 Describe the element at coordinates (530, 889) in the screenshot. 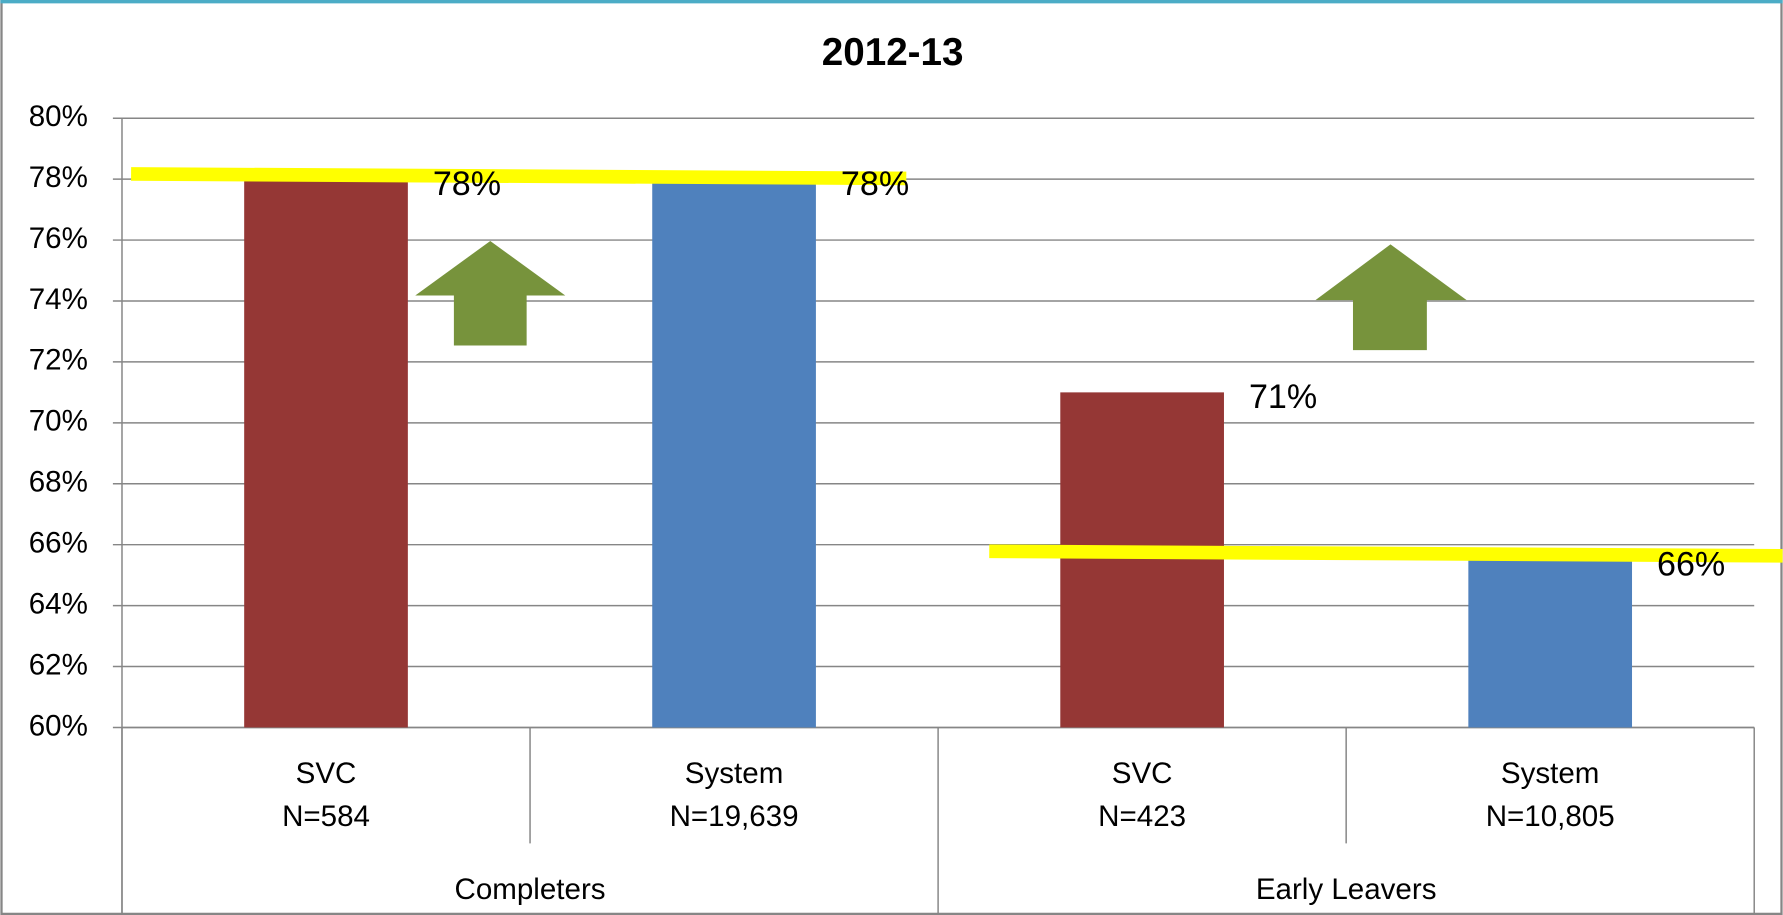

I see `group-label: Completers` at that location.